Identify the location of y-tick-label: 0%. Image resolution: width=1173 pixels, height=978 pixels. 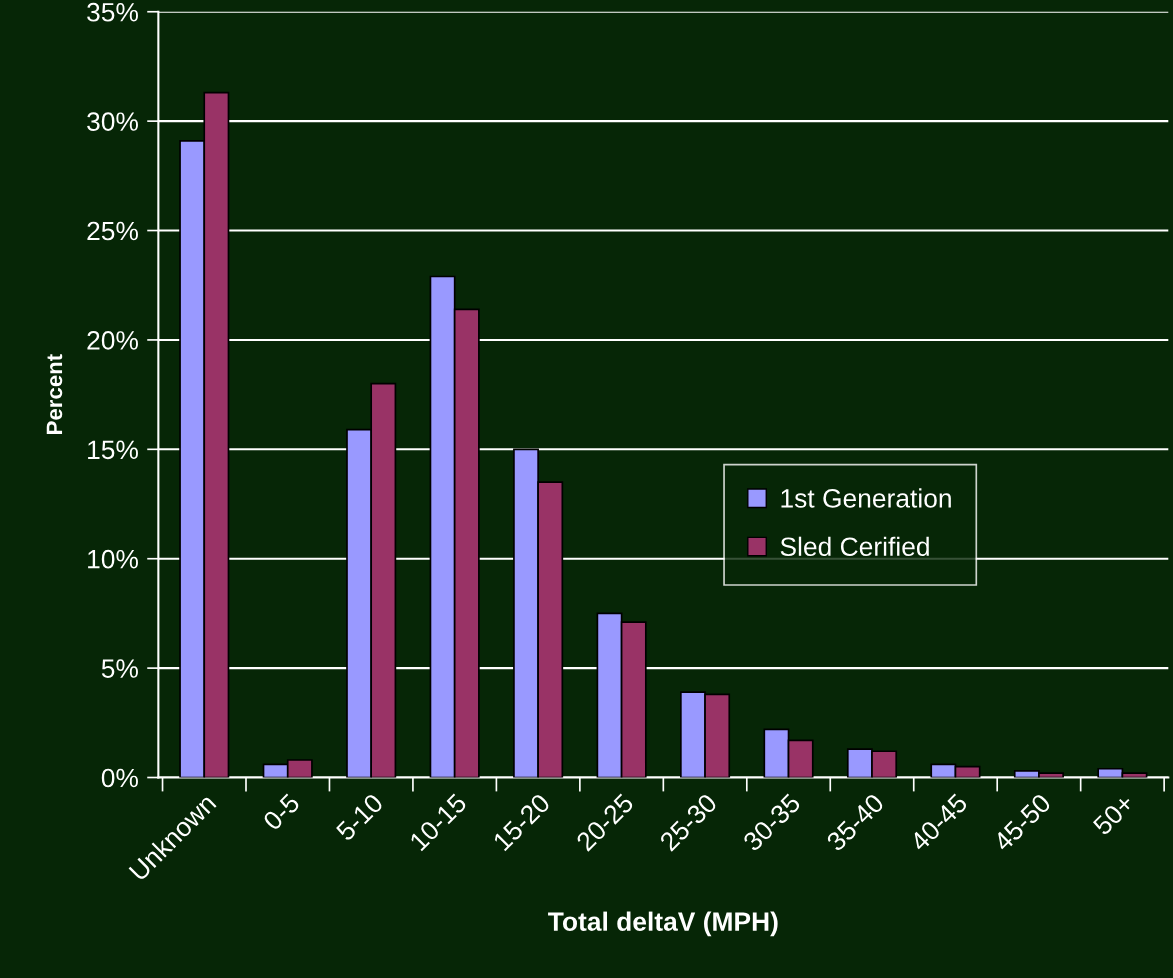
(119, 778).